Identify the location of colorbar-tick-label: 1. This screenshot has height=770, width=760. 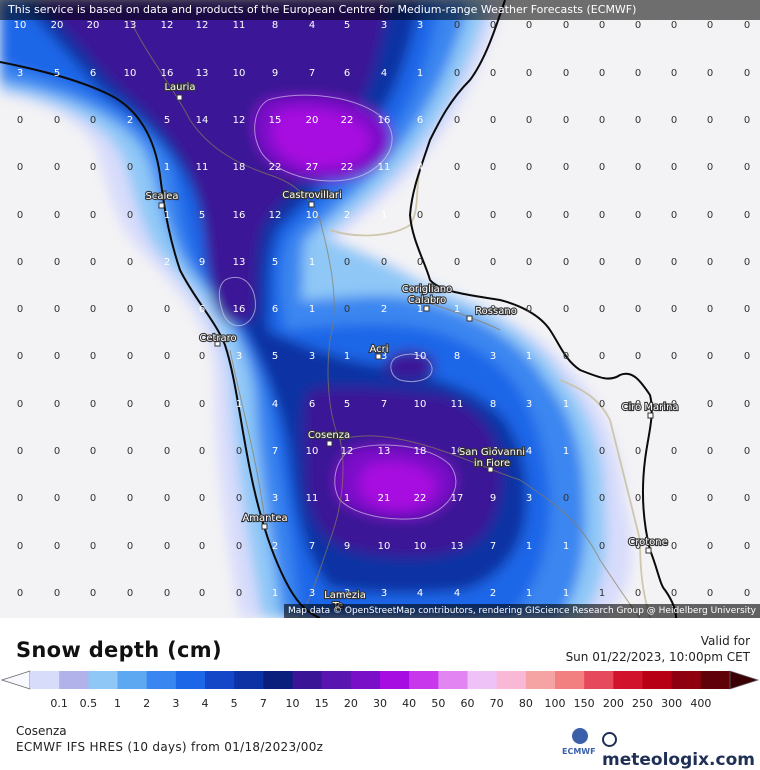
(117, 703).